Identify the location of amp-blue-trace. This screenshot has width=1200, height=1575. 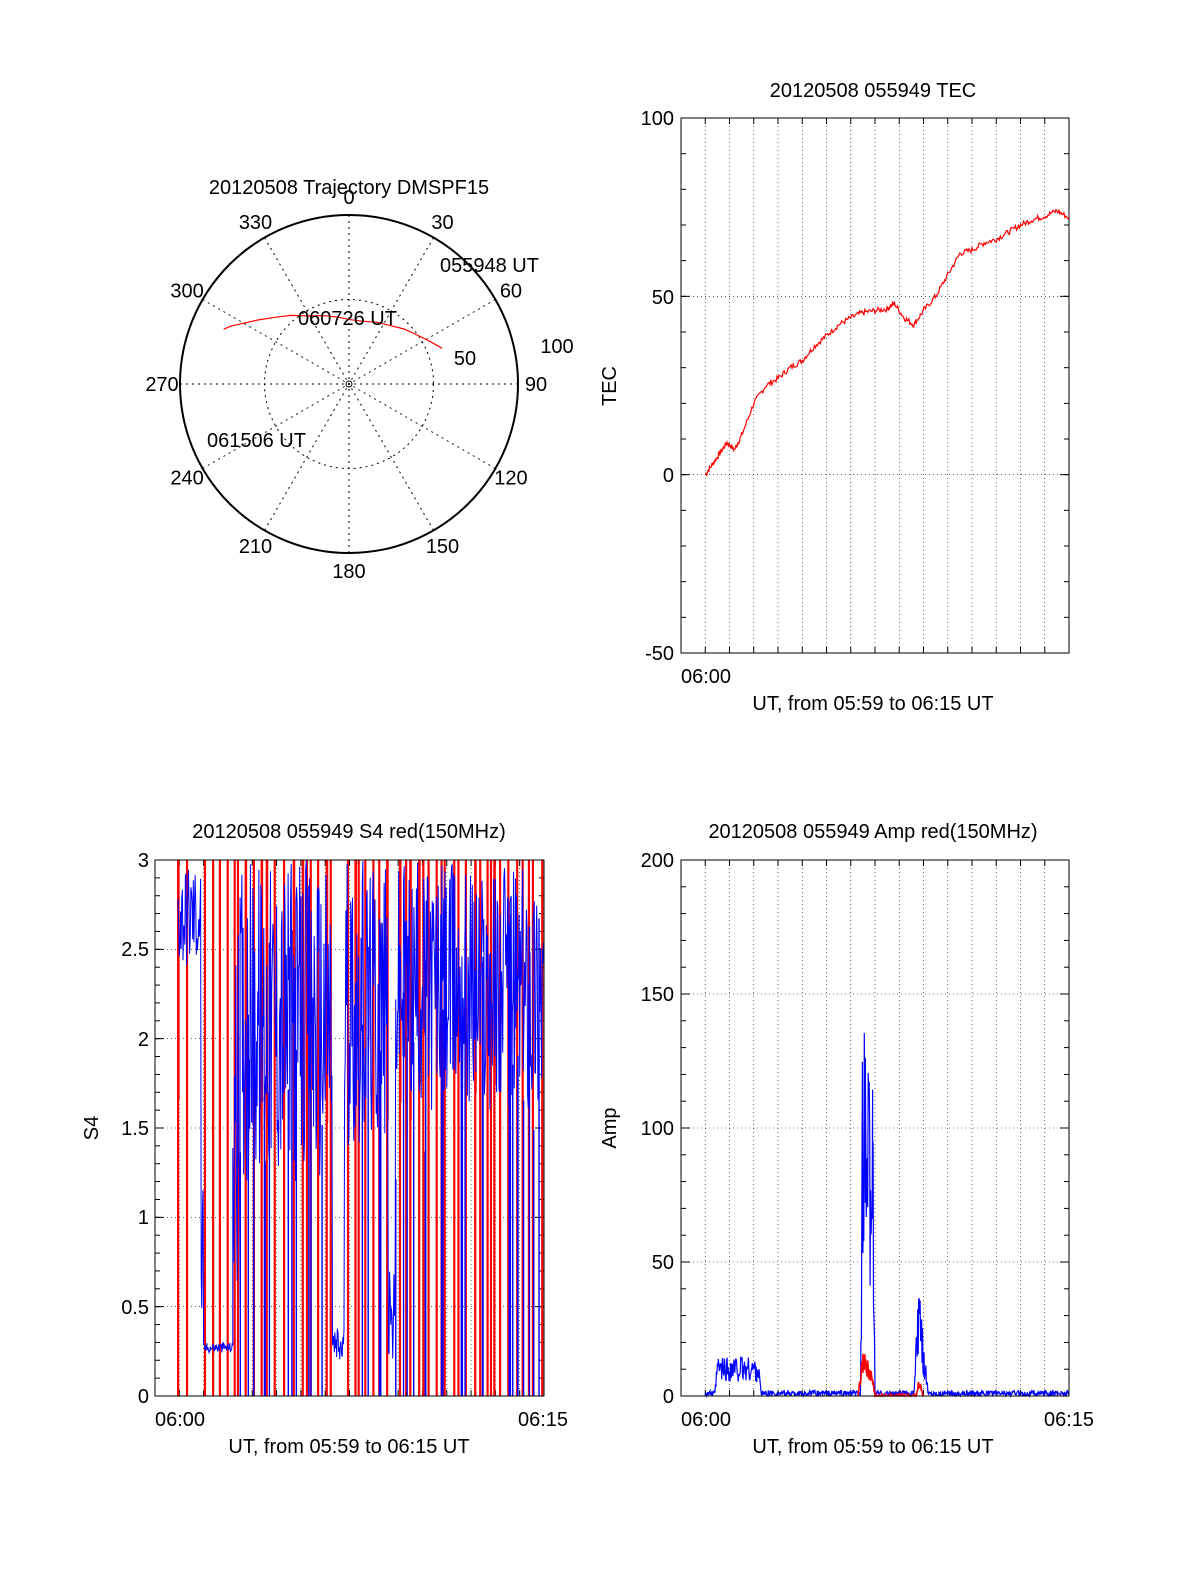
(887, 1216).